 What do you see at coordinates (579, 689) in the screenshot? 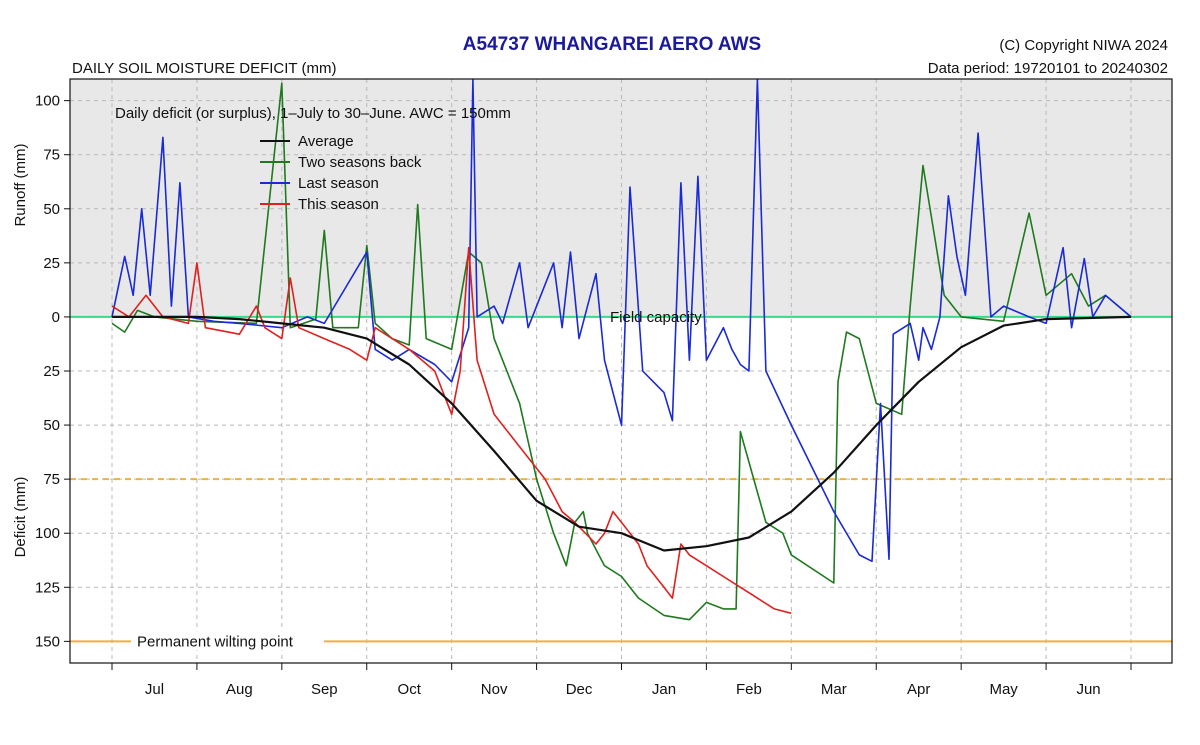
I see `x-tick-label: Dec` at bounding box center [579, 689].